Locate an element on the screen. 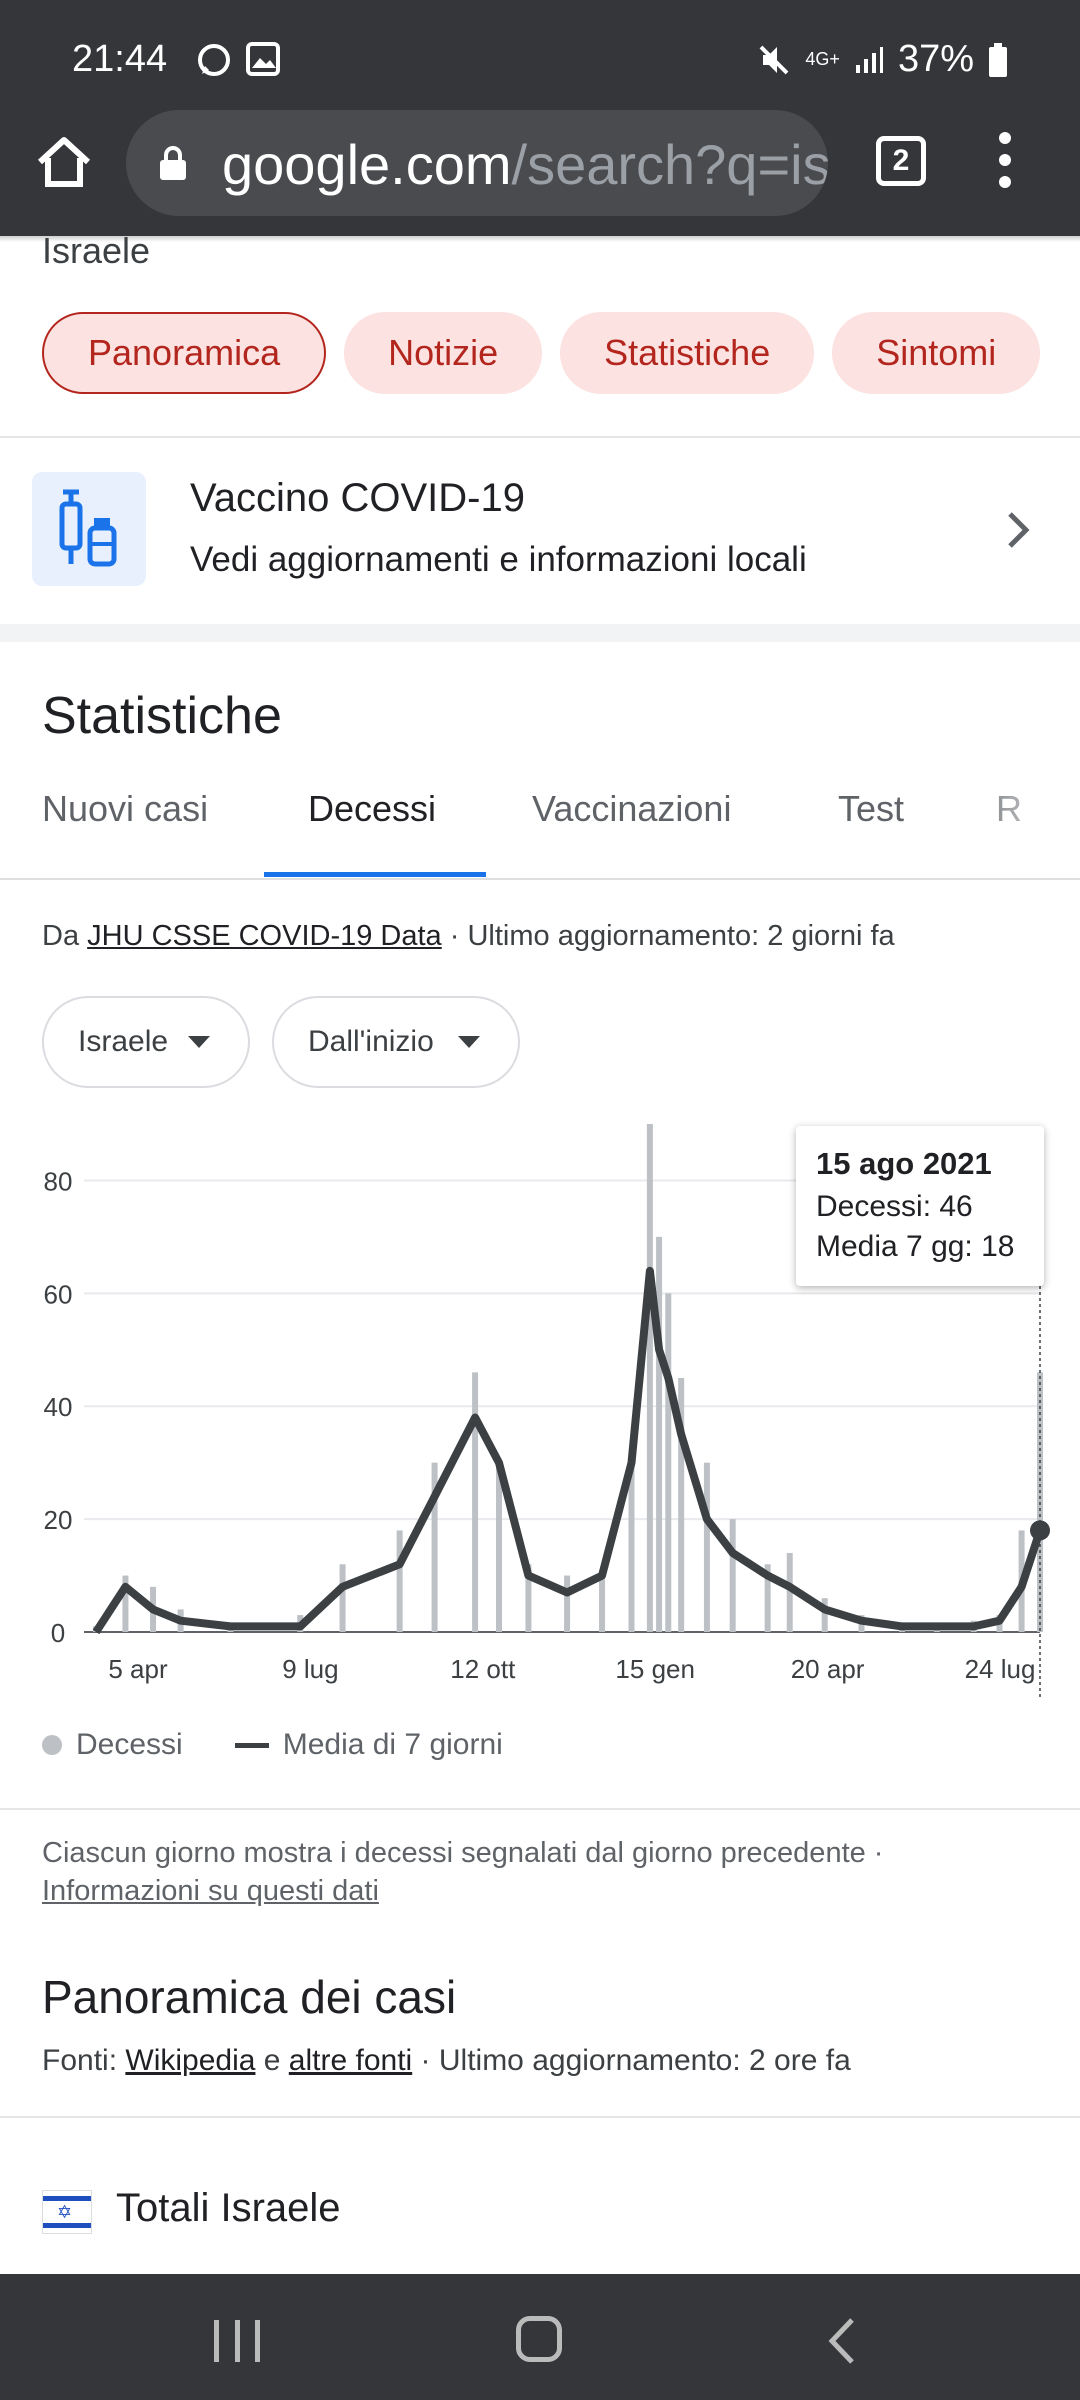 This screenshot has height=2400, width=1080. address-bar: google.com/search?q=is is located at coordinates (477, 163).